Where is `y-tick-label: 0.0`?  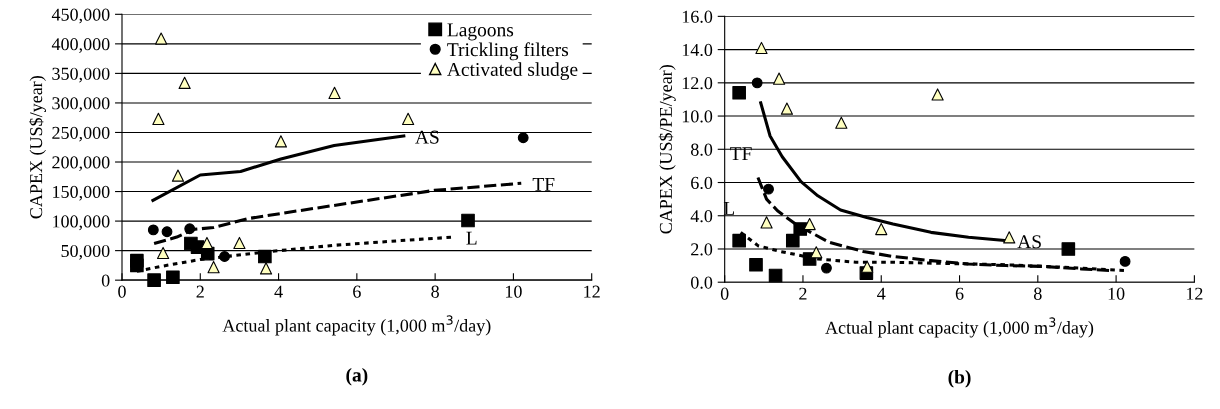
y-tick-label: 0.0 is located at coordinates (701, 282).